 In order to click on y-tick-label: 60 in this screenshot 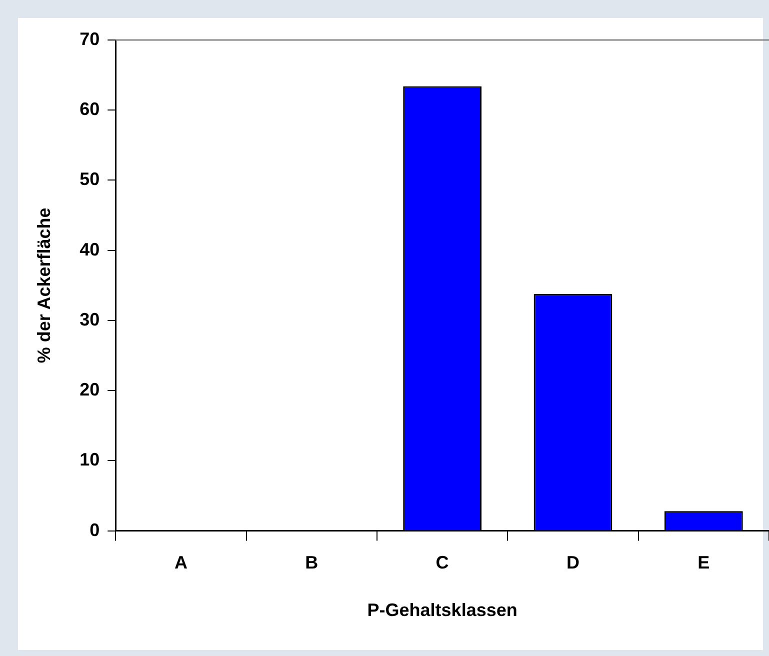, I will do `click(90, 109)`.